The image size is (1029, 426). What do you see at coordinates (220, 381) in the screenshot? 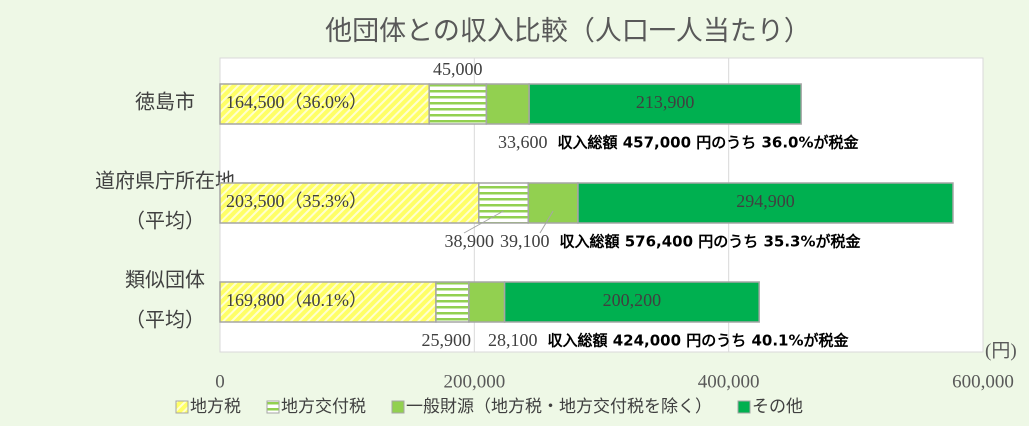
I see `x-tick-label: 0` at bounding box center [220, 381].